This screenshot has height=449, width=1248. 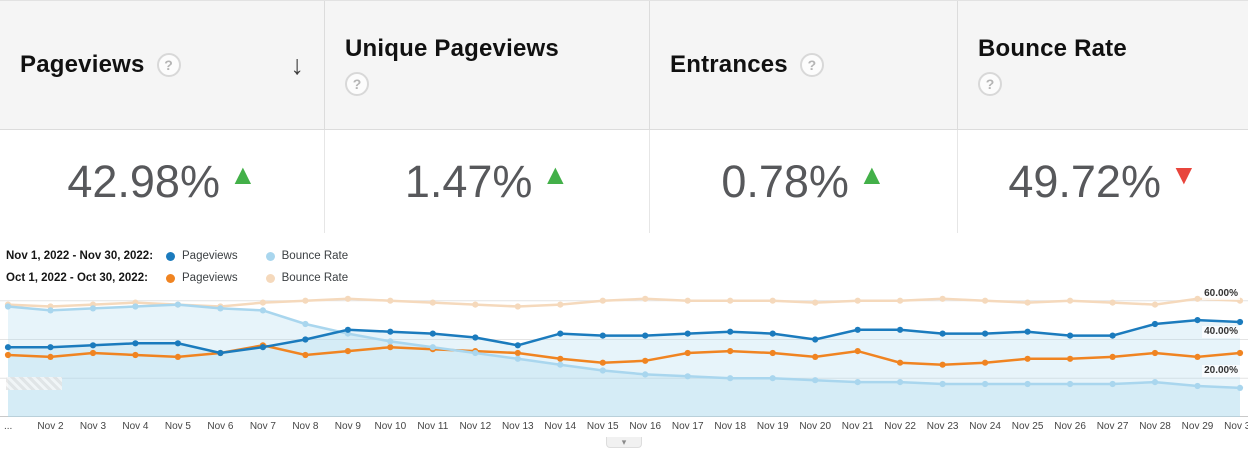 What do you see at coordinates (785, 181) in the screenshot?
I see `metric-value: 0.78%` at bounding box center [785, 181].